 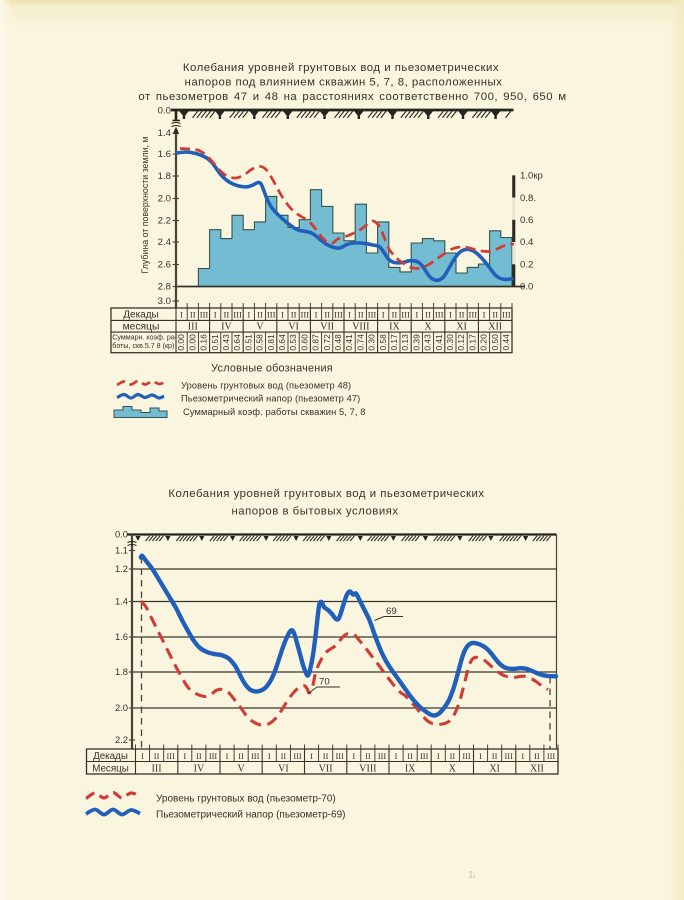 What do you see at coordinates (293, 327) in the screenshot?
I see `svg-text: VI` at bounding box center [293, 327].